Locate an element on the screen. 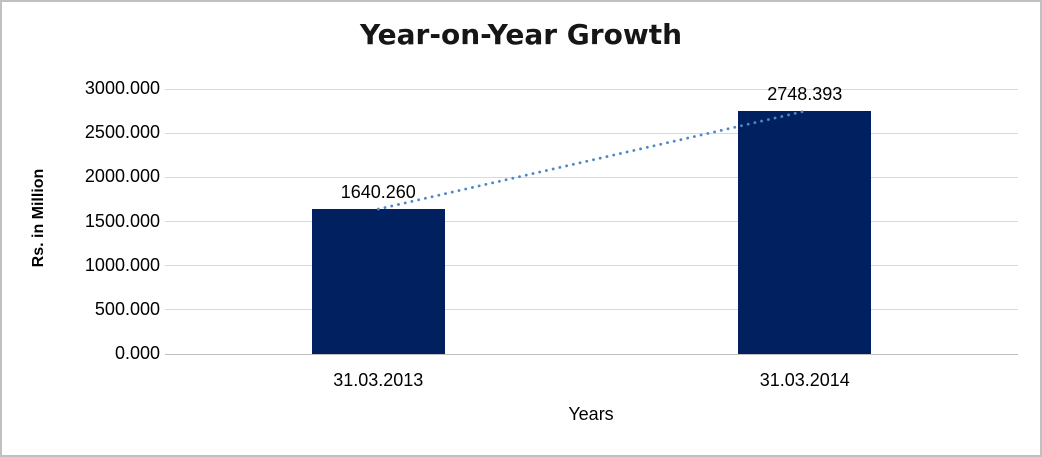  y-tick-label: 2500.000 is located at coordinates (122, 132).